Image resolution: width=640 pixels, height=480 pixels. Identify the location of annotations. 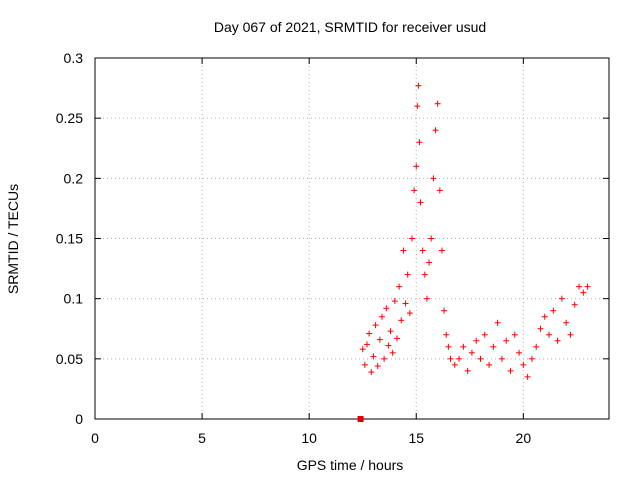
(360, 419).